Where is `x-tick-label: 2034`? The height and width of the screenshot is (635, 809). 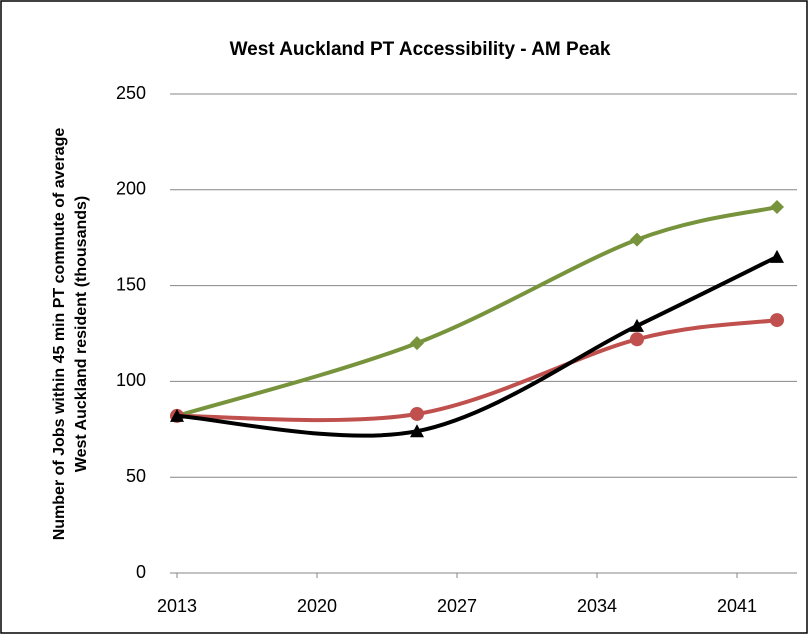 x-tick-label: 2034 is located at coordinates (597, 606).